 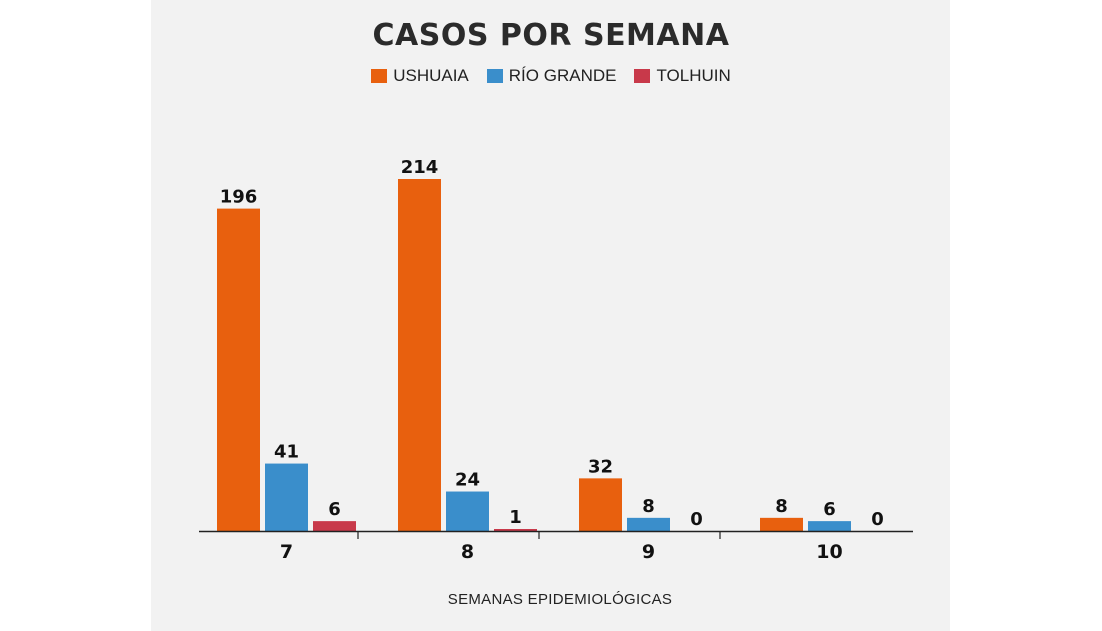 What do you see at coordinates (551, 35) in the screenshot?
I see `chart-title: CASOS POR SEMANA` at bounding box center [551, 35].